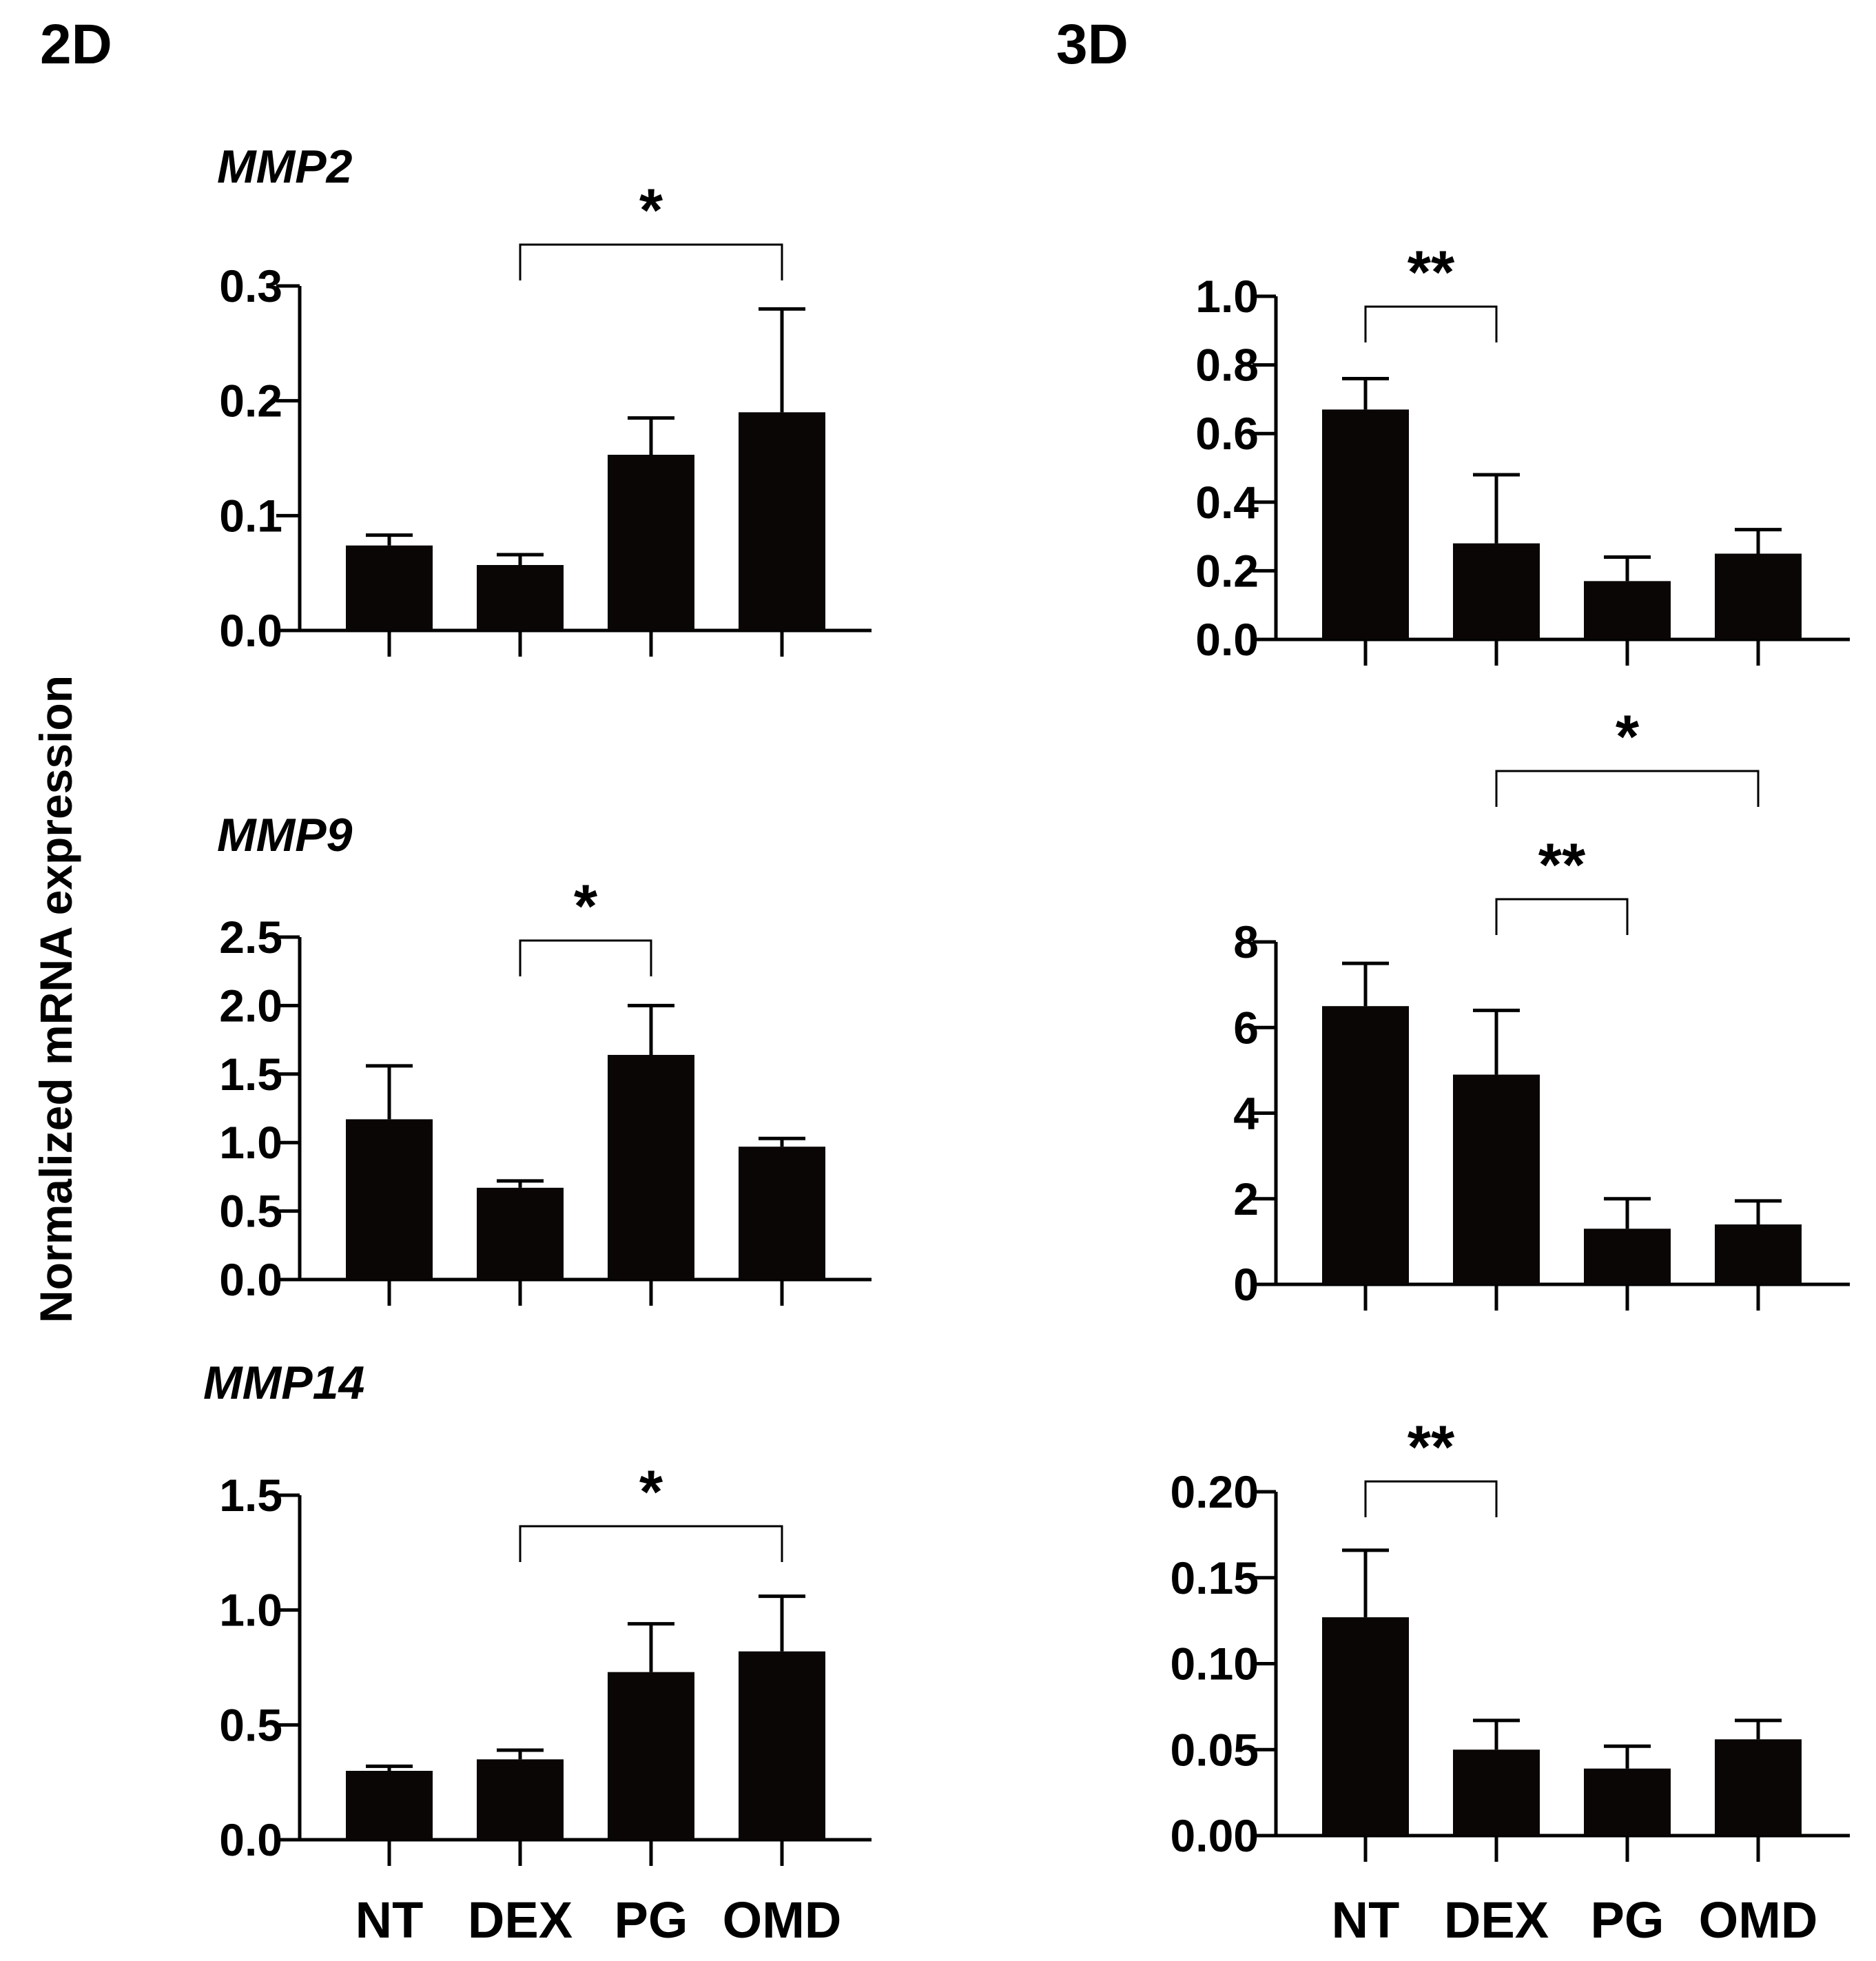 The width and height of the screenshot is (1876, 1961). What do you see at coordinates (1215, 1578) in the screenshot?
I see `y-tick-label: 0.15` at bounding box center [1215, 1578].